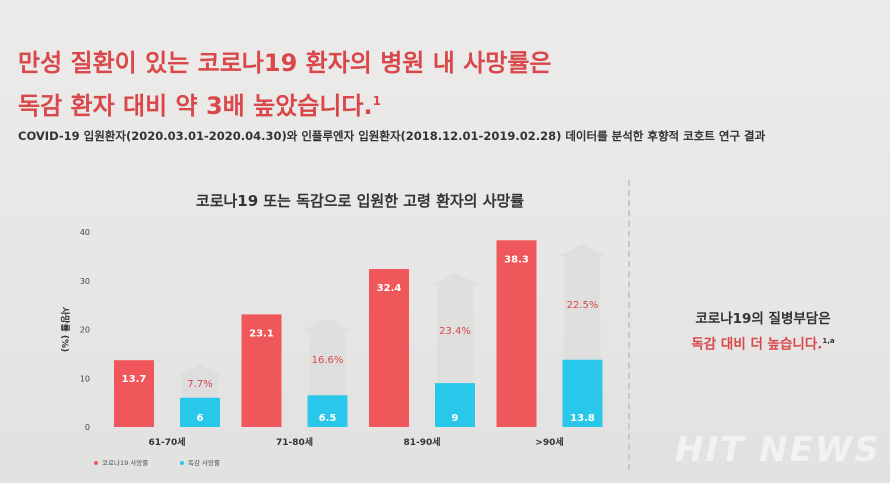  Describe the element at coordinates (204, 462) in the screenshot. I see `legend-label-flu: 독감 사망률` at that location.